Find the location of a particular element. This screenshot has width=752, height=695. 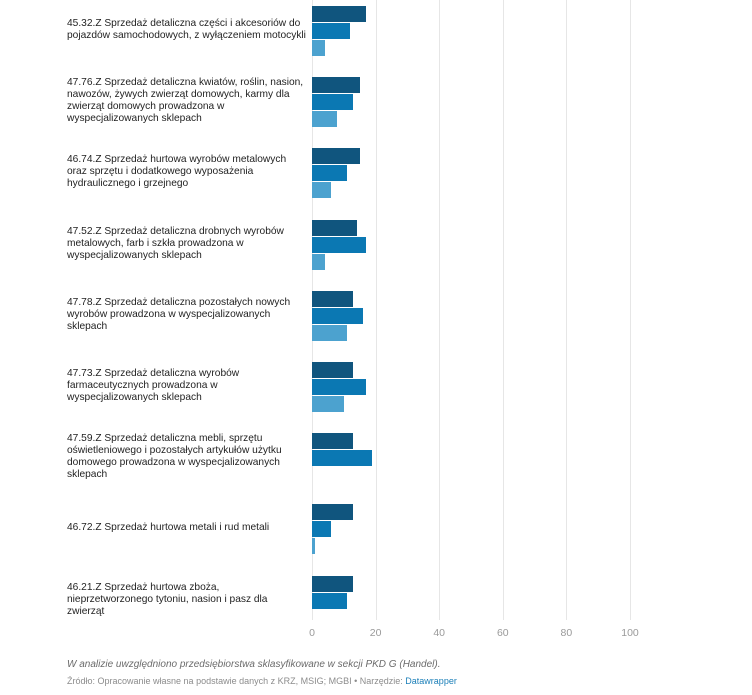

x-tick-label: 80 is located at coordinates (566, 633).